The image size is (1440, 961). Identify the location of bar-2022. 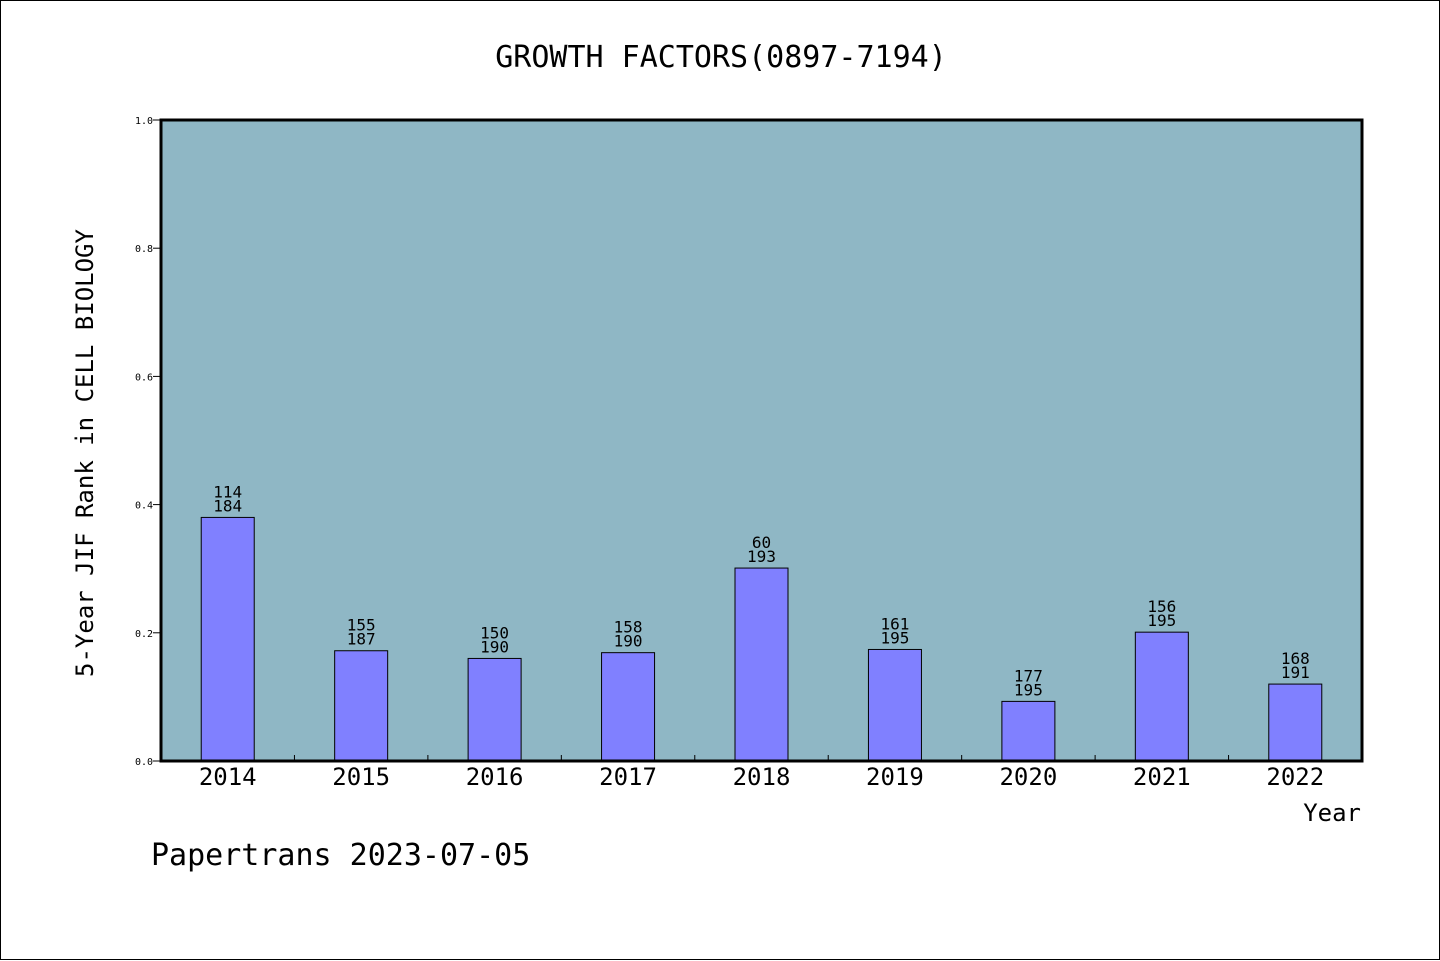
(1295, 722).